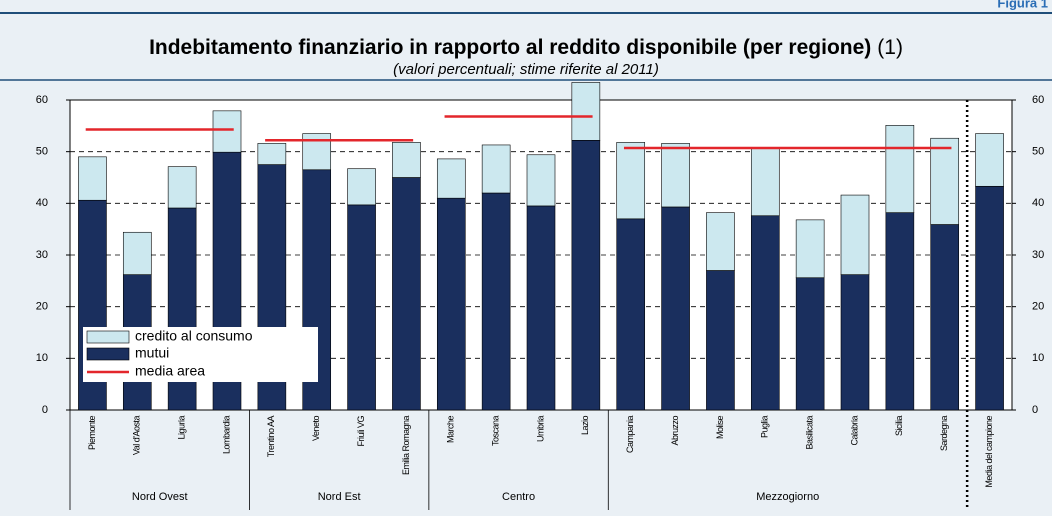 The image size is (1052, 516). I want to click on y2-tick-label: 0, so click(1035, 410).